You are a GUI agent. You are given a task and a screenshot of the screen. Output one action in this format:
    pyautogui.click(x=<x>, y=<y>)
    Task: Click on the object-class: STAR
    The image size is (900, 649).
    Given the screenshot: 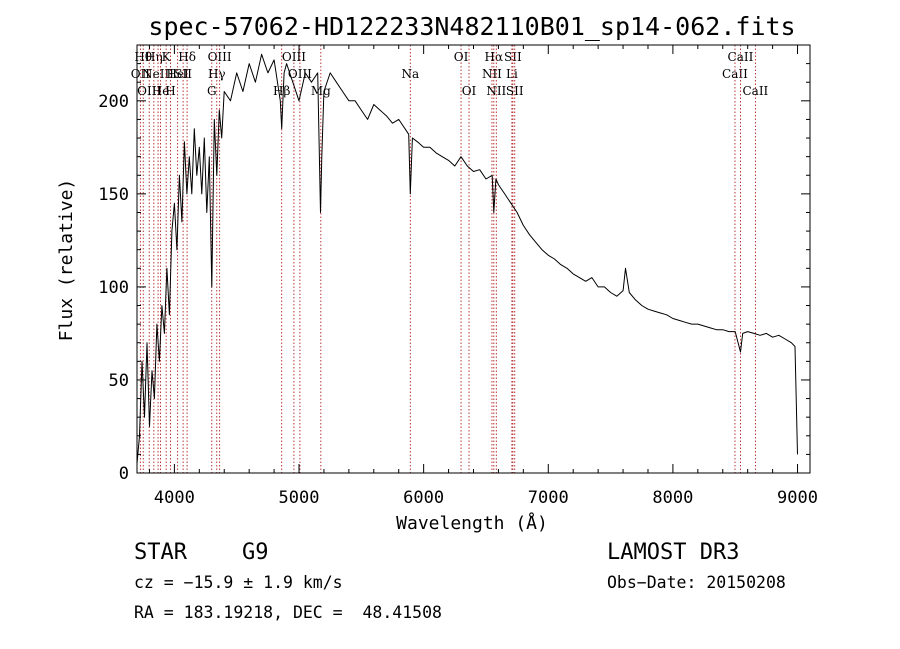 What is the action you would take?
    pyautogui.click(x=160, y=552)
    